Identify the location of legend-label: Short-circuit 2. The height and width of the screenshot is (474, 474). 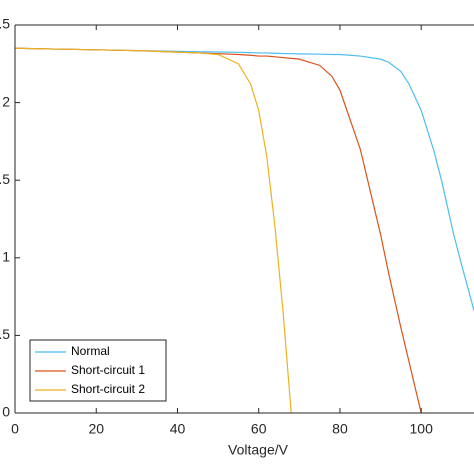
(108, 389).